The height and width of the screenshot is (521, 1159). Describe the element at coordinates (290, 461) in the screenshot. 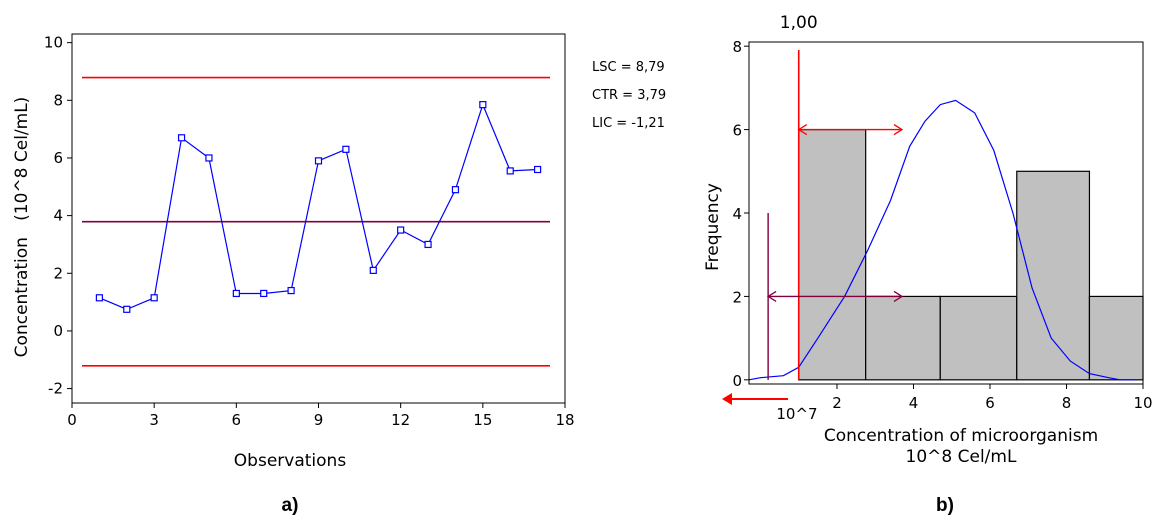

I see `chart-a-x-axis-label: Observations` at that location.